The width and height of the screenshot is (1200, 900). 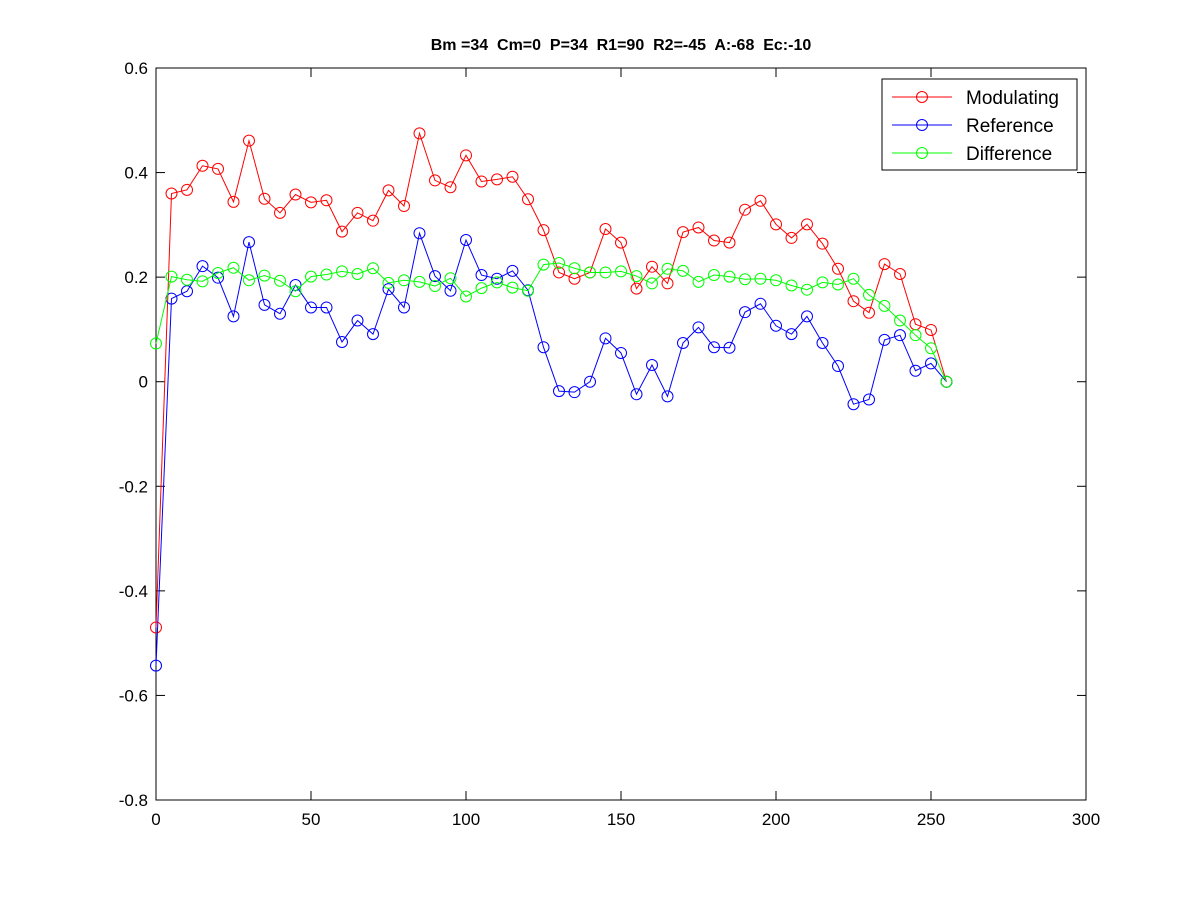 I want to click on x-tick-label: 100, so click(x=466, y=819).